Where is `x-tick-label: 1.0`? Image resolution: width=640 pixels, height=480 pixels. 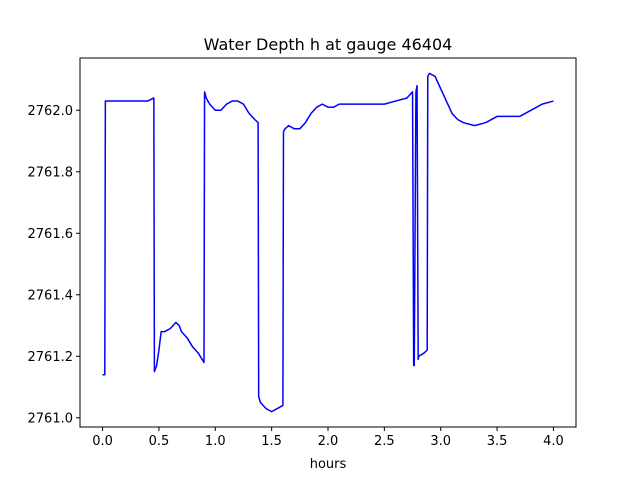 x-tick-label: 1.0 is located at coordinates (215, 441).